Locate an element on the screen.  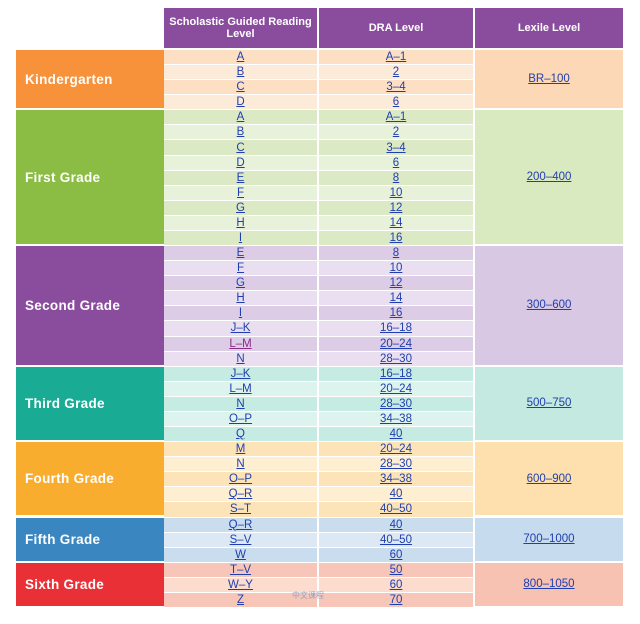
guided-reading-link: T–V is located at coordinates (240, 569).